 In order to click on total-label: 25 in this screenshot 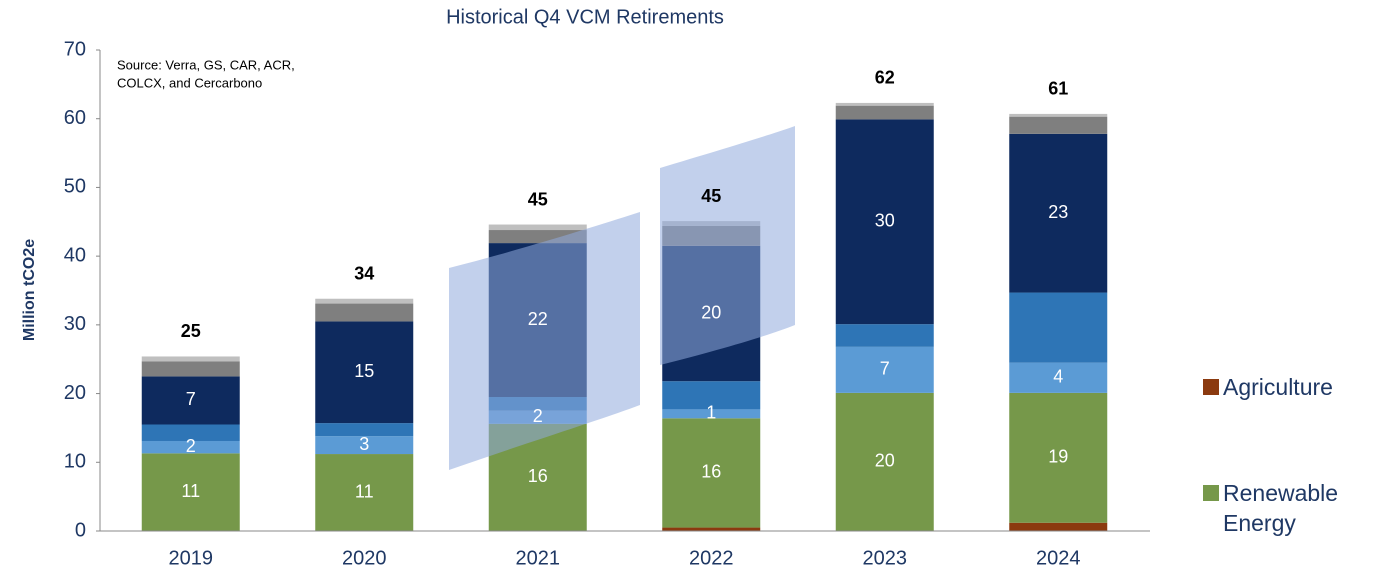, I will do `click(191, 331)`.